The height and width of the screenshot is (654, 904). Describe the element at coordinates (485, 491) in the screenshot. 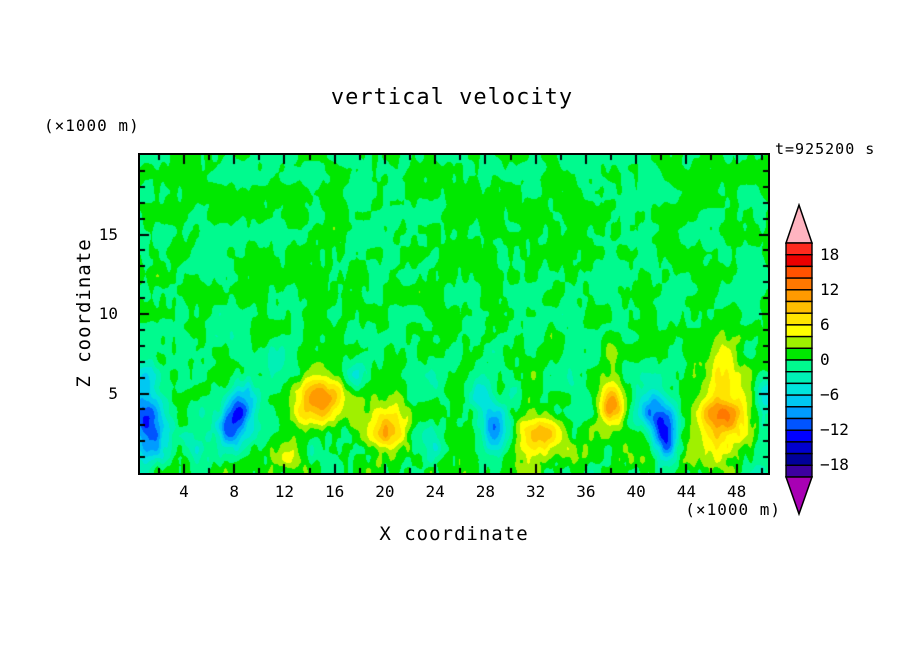

I see `x-tick-label: 28` at that location.